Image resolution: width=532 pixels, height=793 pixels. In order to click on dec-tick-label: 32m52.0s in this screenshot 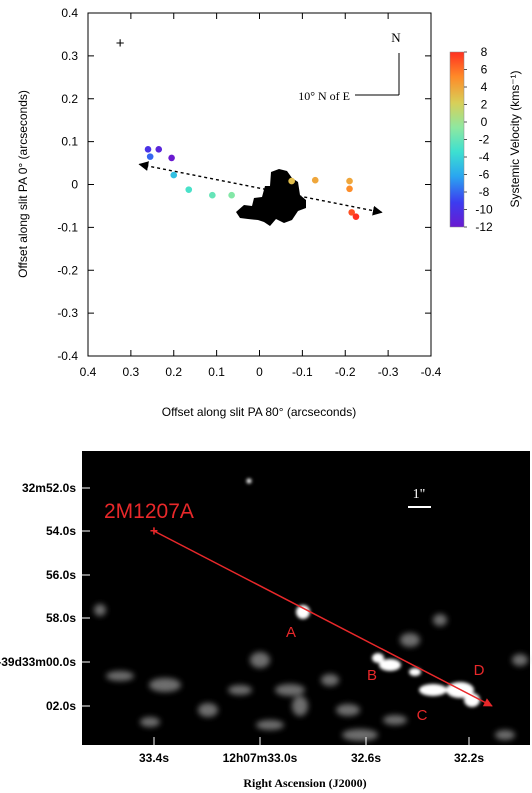, I will do `click(49, 488)`.